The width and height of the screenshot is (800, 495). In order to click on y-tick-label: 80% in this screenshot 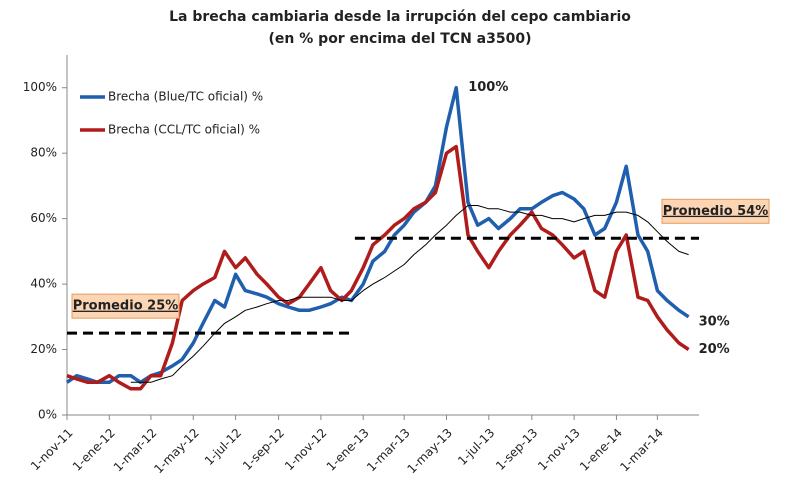, I will do `click(43, 153)`.